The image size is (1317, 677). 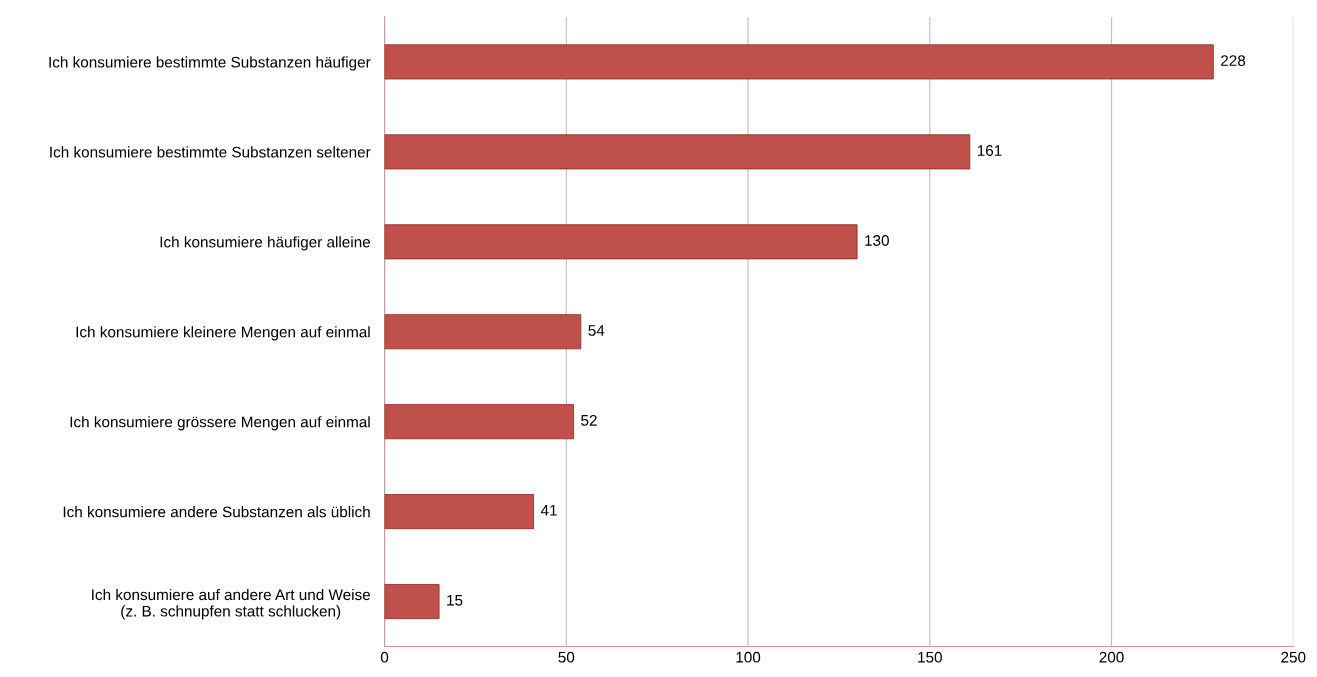 What do you see at coordinates (589, 420) in the screenshot?
I see `data-label: 52` at bounding box center [589, 420].